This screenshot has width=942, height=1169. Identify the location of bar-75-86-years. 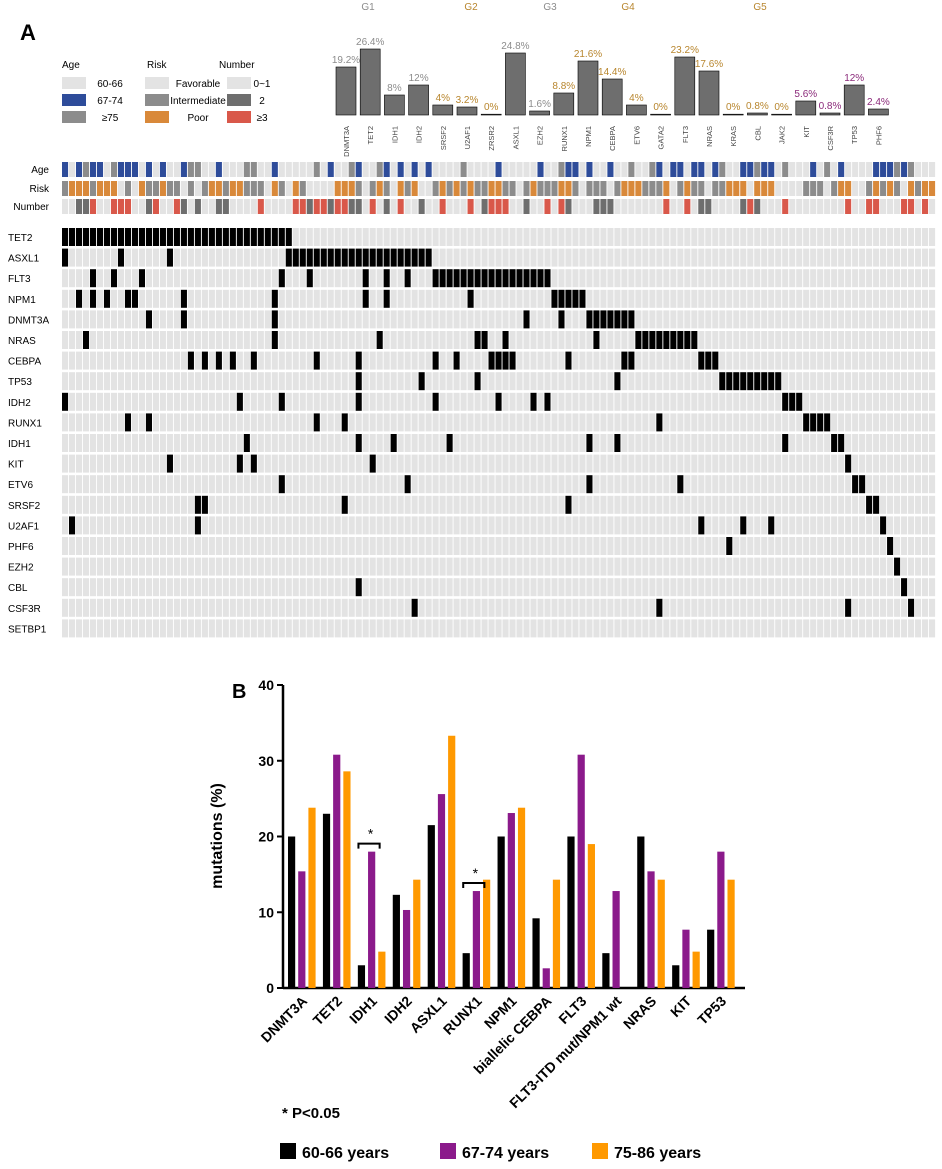
(591, 916).